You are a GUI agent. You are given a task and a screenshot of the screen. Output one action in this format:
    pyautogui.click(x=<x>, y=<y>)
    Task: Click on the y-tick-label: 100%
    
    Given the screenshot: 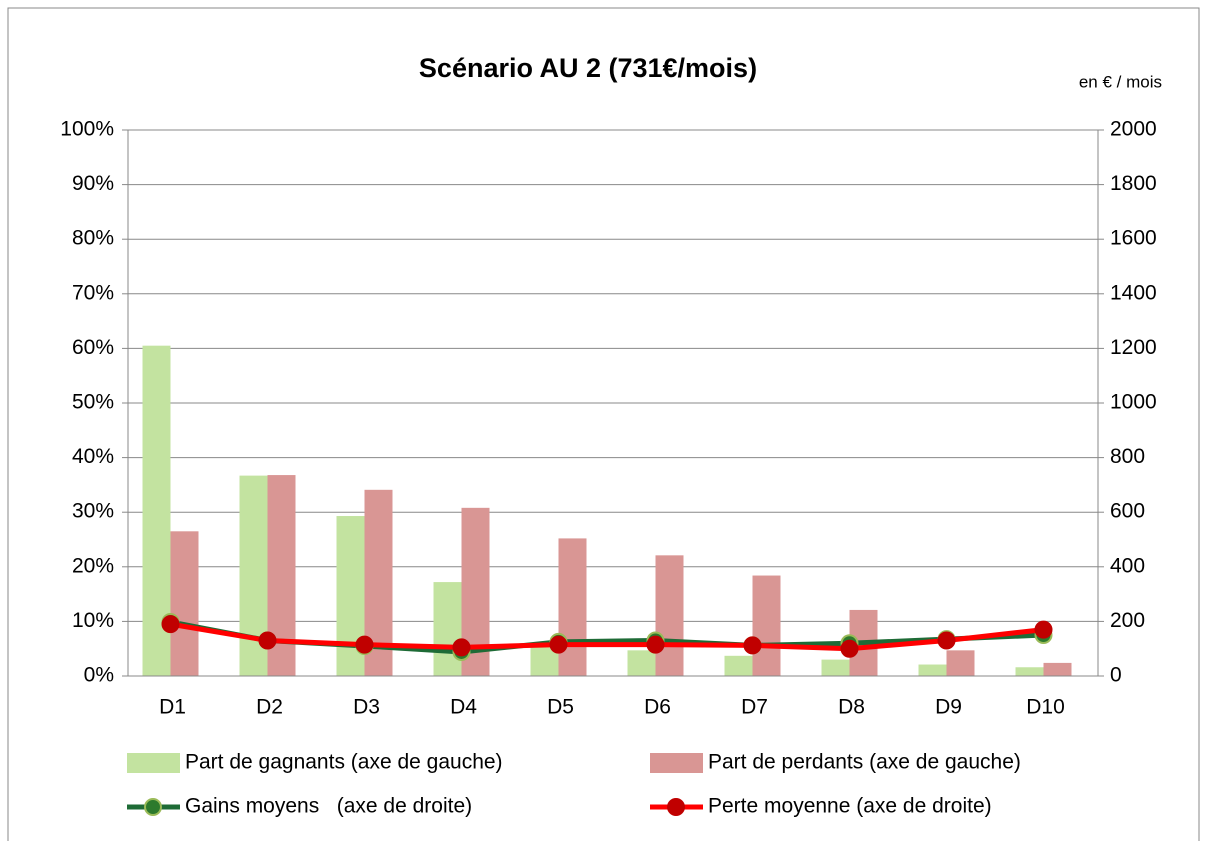 What is the action you would take?
    pyautogui.click(x=87, y=129)
    